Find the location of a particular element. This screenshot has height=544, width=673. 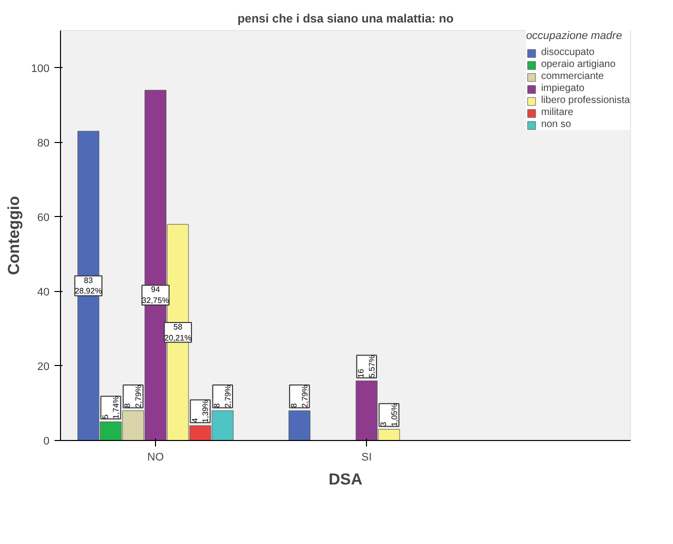

y-tick-label: 100 is located at coordinates (40, 68).